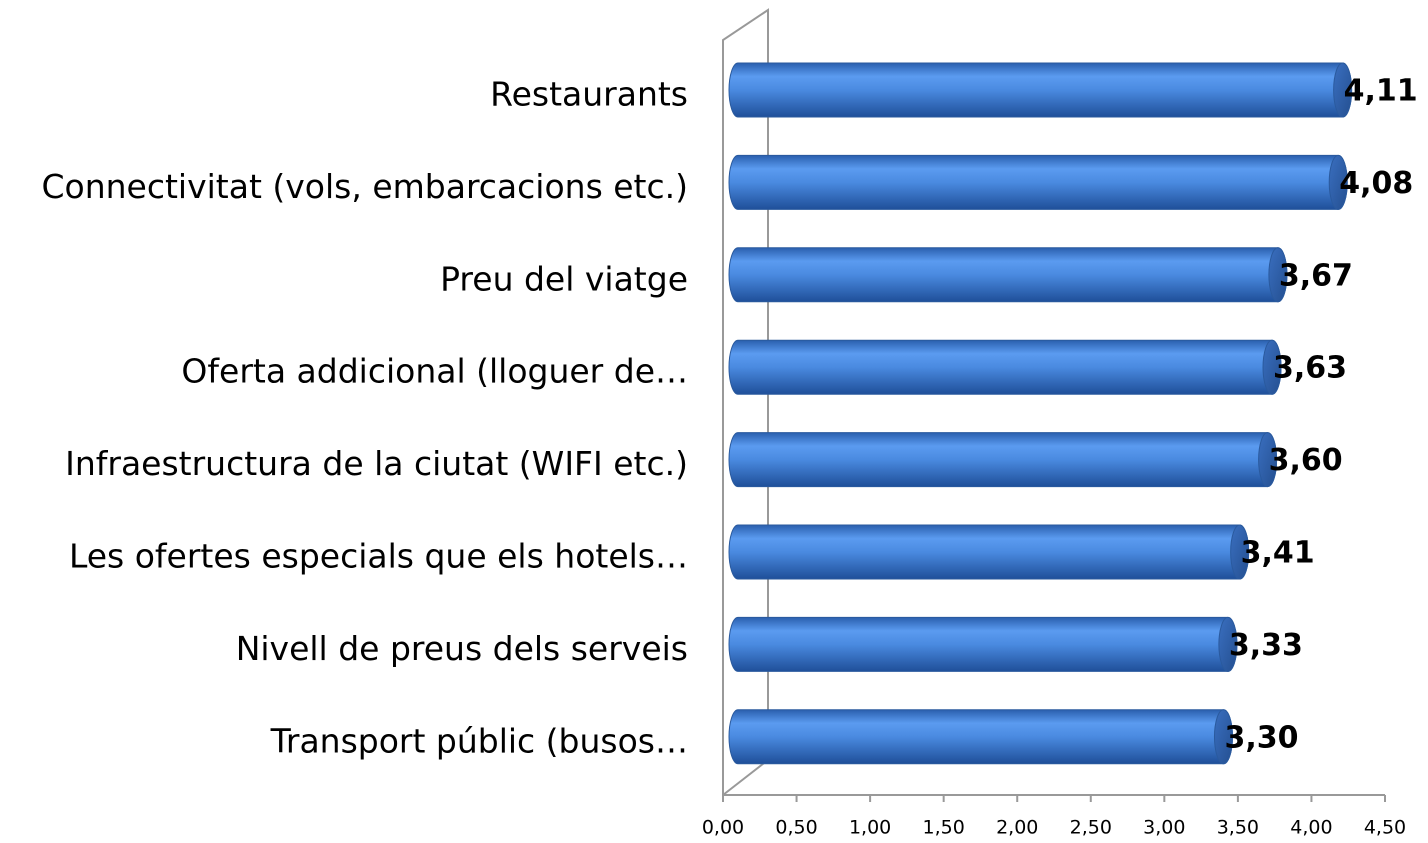 This screenshot has height=843, width=1428. What do you see at coordinates (1316, 275) in the screenshot?
I see `value-label: 3,67` at bounding box center [1316, 275].